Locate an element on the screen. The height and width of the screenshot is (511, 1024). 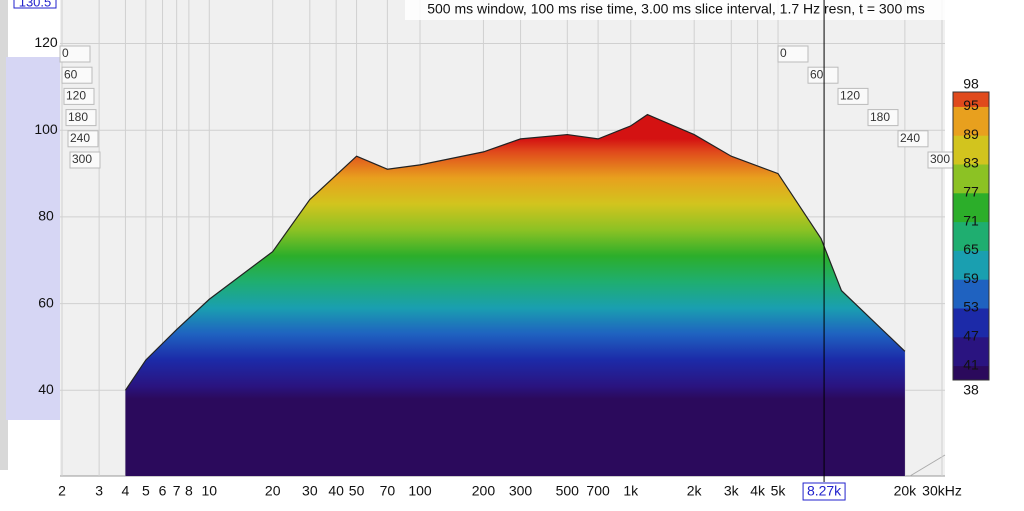
x-tick-label: 10 is located at coordinates (210, 491).